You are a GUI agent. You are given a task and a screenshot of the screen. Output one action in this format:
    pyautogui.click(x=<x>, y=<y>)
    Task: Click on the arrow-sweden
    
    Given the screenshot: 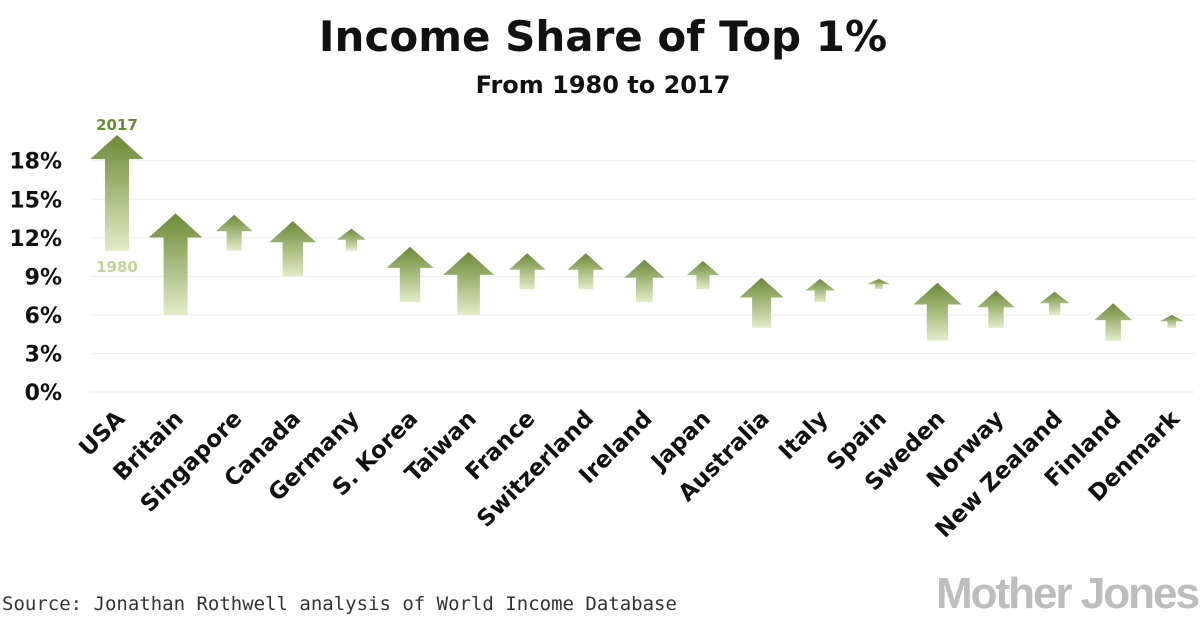 What is the action you would take?
    pyautogui.click(x=937, y=311)
    